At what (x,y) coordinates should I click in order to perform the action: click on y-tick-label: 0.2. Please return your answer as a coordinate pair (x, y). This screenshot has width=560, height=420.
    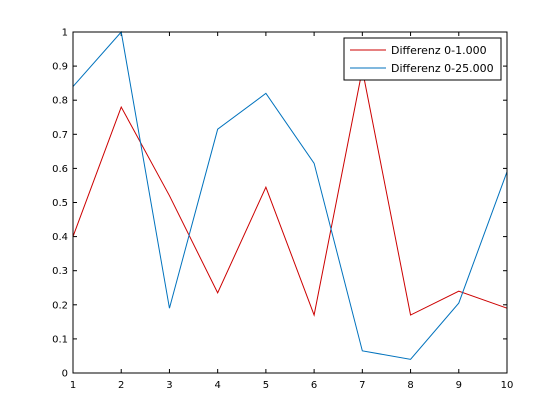
    Looking at the image, I should click on (60, 305).